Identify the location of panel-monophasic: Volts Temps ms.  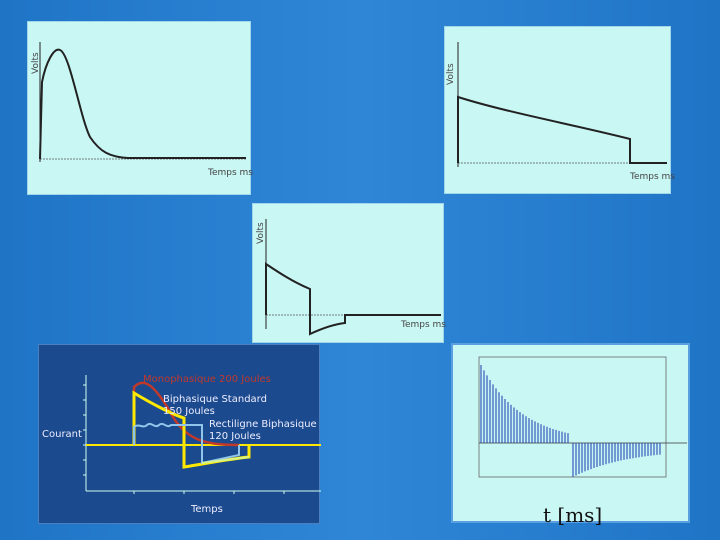
(140, 108).